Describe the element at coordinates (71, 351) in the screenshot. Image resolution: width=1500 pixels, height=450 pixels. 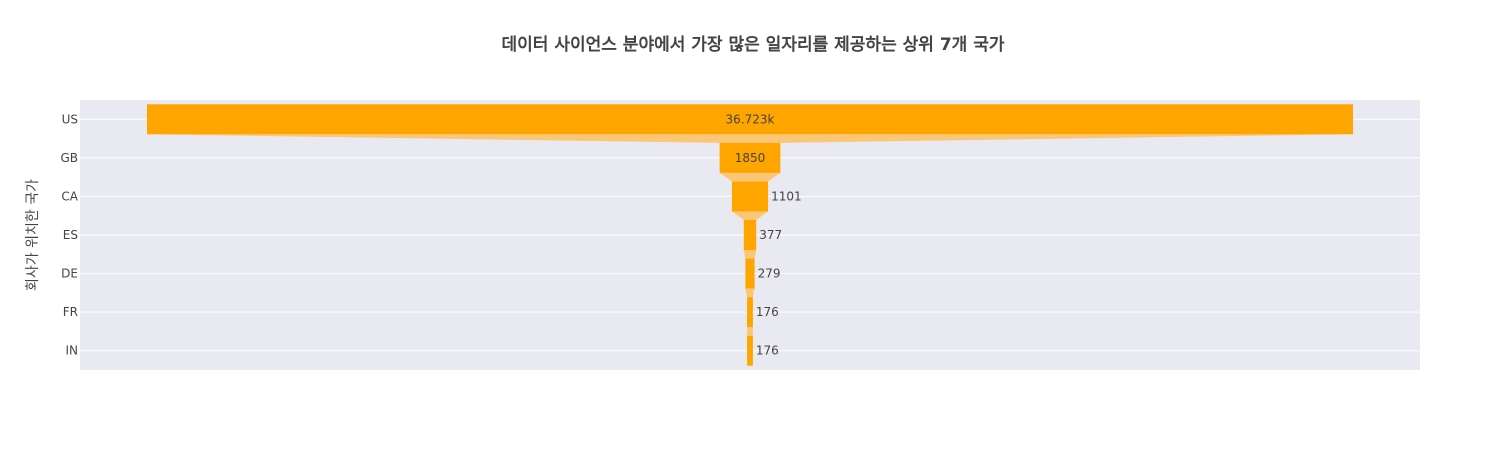
I see `y-tick-label-in: IN` at that location.